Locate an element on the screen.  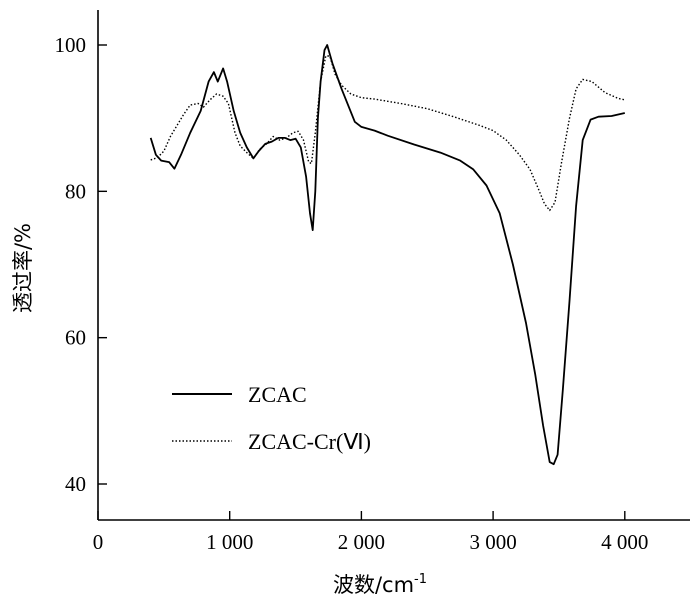
x-axis-title-sup: -1 is located at coordinates (420, 579).